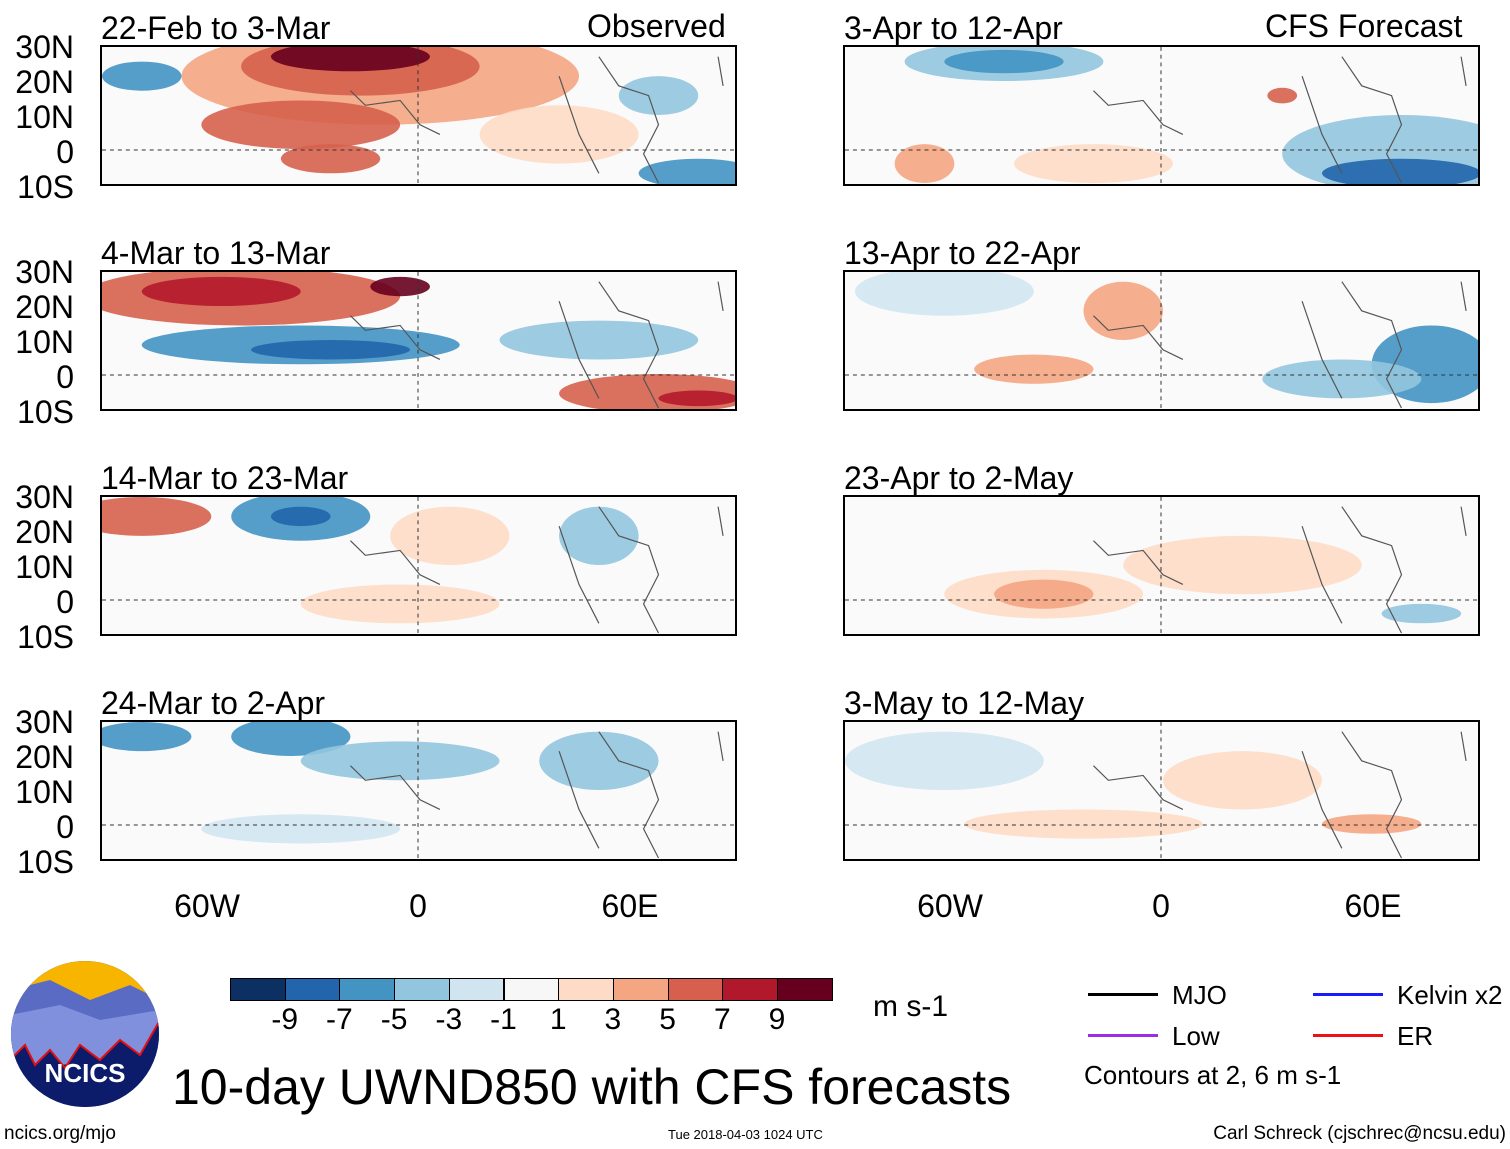 The image size is (1510, 1149). What do you see at coordinates (667, 1019) in the screenshot?
I see `colorbar-label: 5` at bounding box center [667, 1019].